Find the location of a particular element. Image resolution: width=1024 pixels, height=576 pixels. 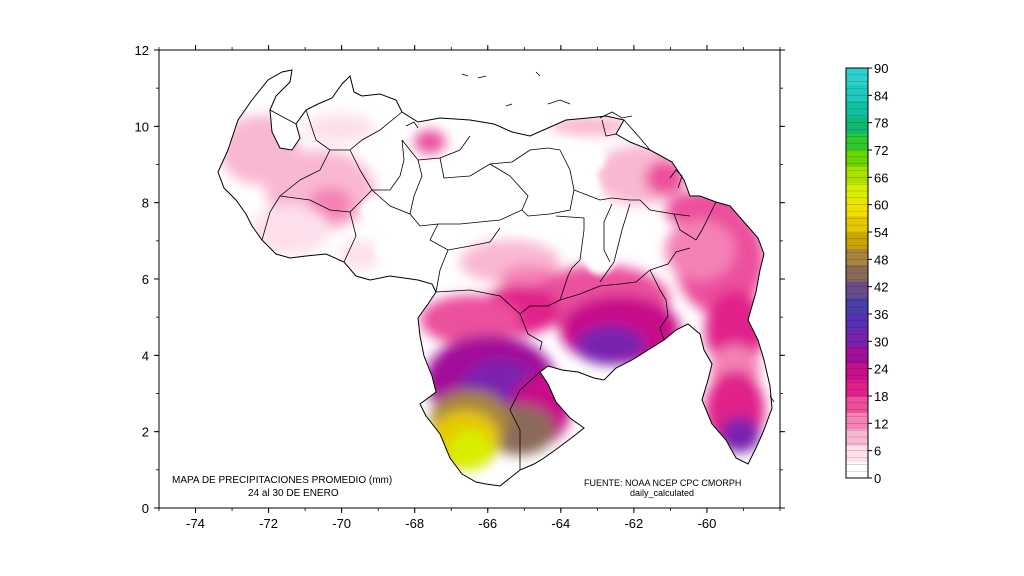

colorbar: 0 6 12 18 24 30 36 42 48 54 60 66 72 78 84 90 is located at coordinates (866, 273).